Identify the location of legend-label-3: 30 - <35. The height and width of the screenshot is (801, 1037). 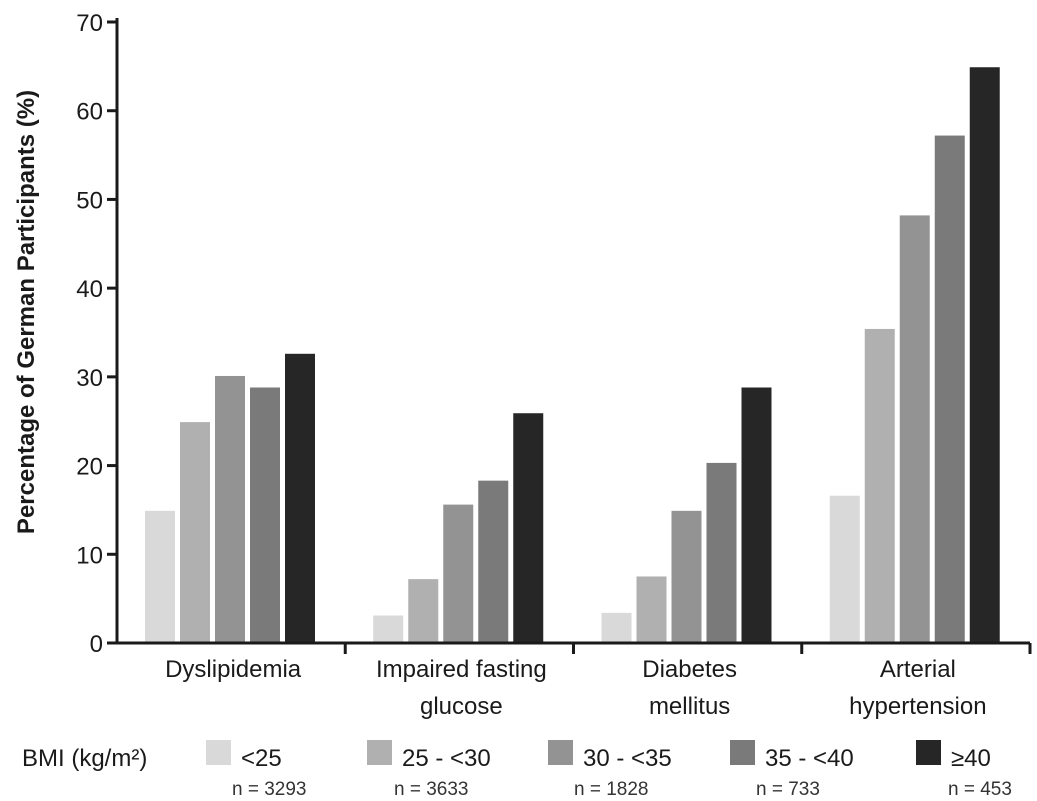
(627, 758).